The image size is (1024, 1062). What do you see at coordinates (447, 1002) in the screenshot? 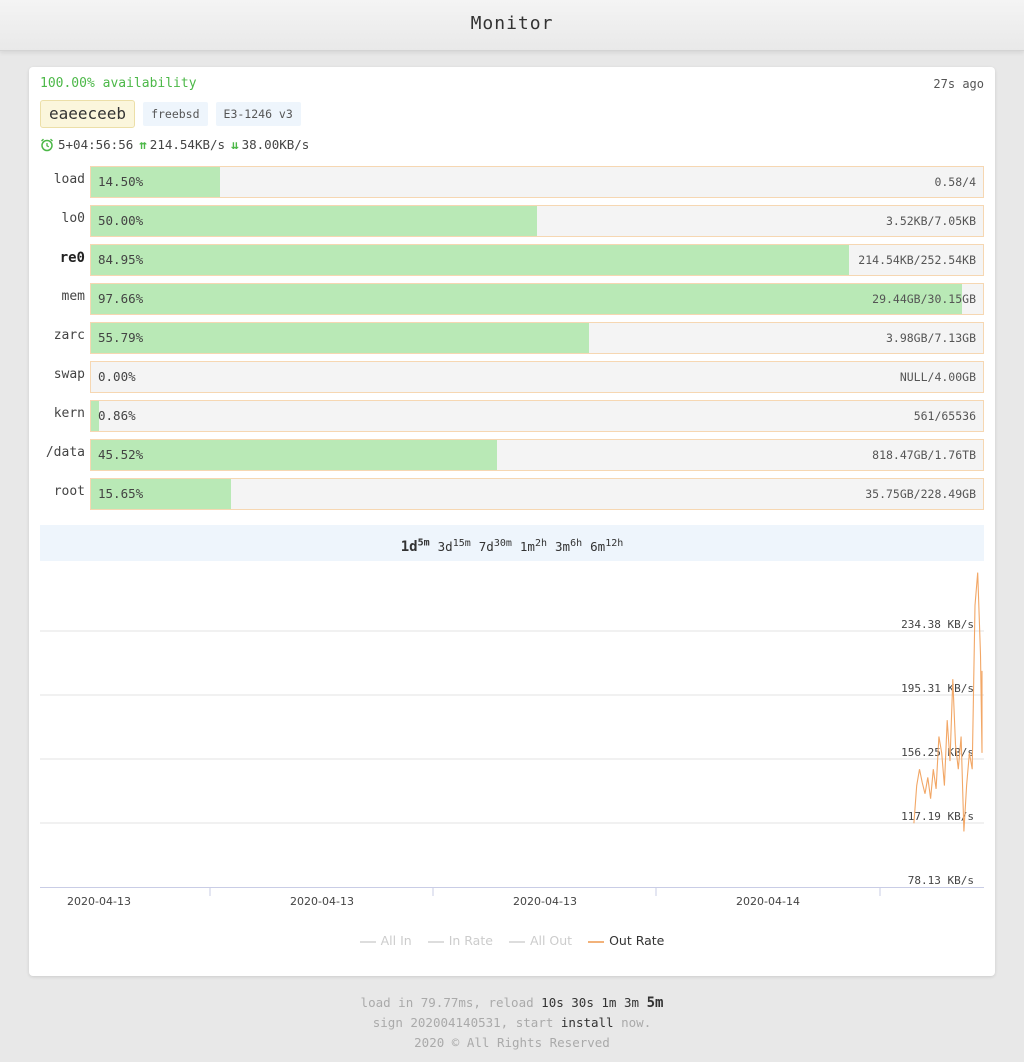
I see `load-time-text: load in 79.77ms, reload` at bounding box center [447, 1002].